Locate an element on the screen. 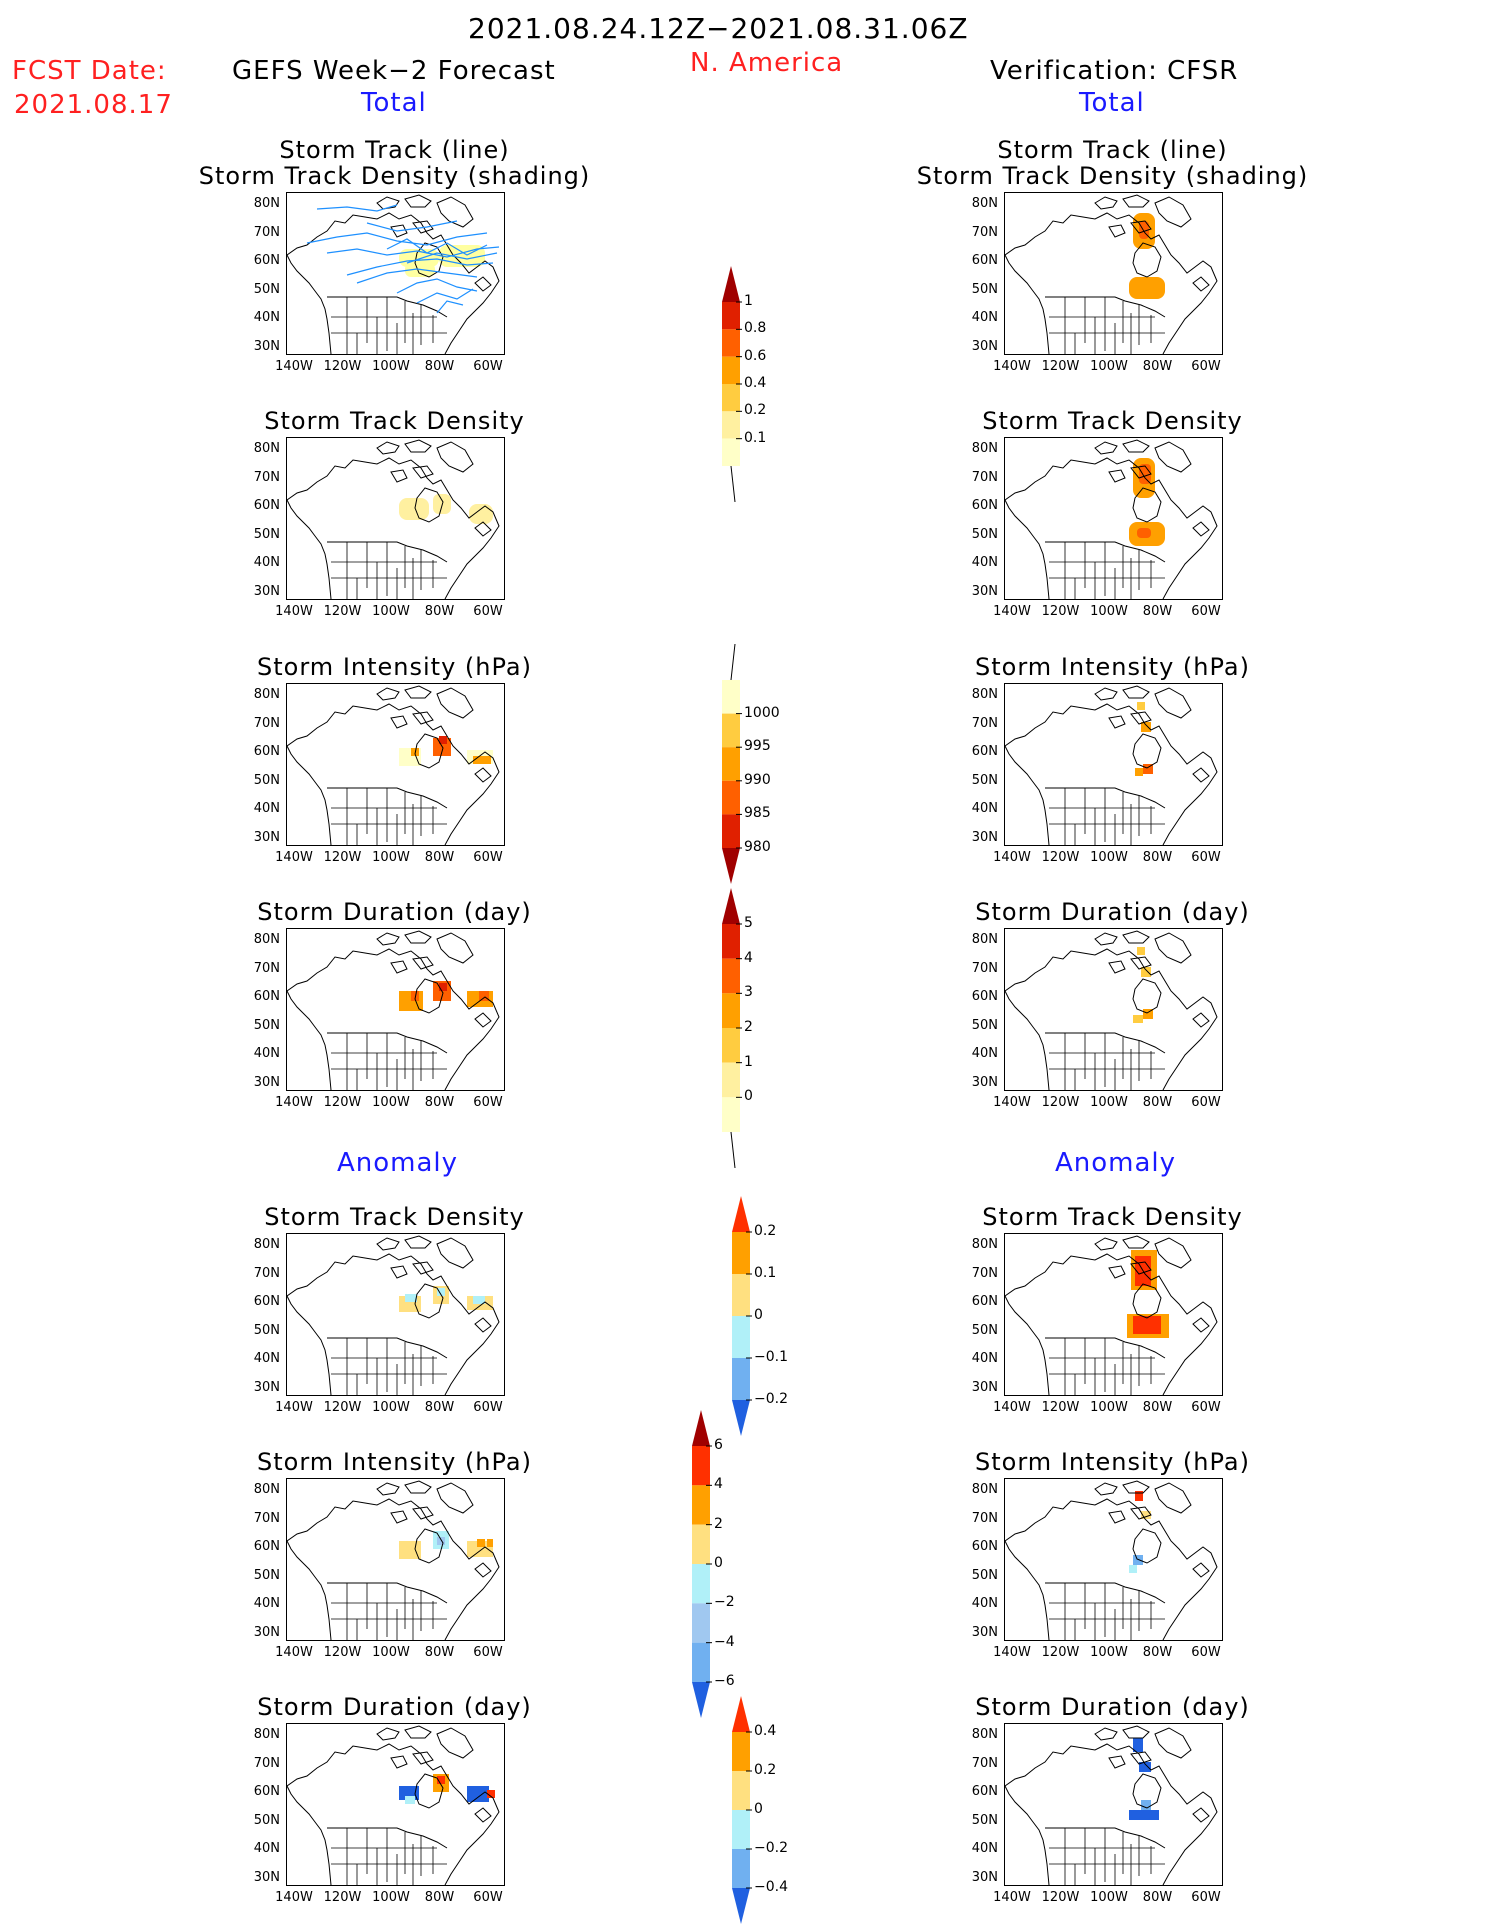  colorbar-label: 995 is located at coordinates (757, 746).